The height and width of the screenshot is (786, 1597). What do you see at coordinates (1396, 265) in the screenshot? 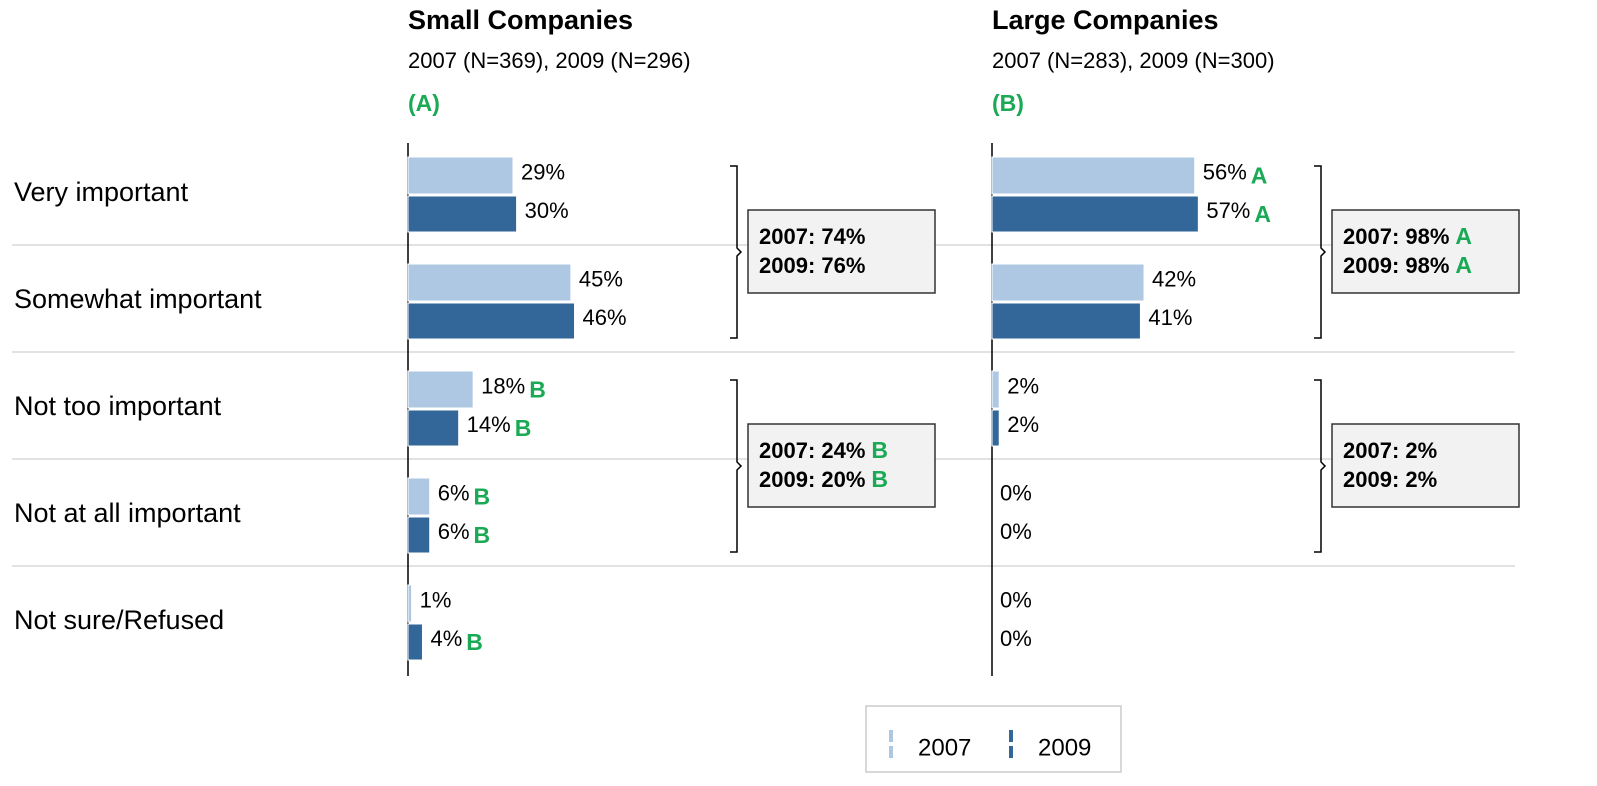
I see `summary-text: 2009: 98%` at bounding box center [1396, 265].